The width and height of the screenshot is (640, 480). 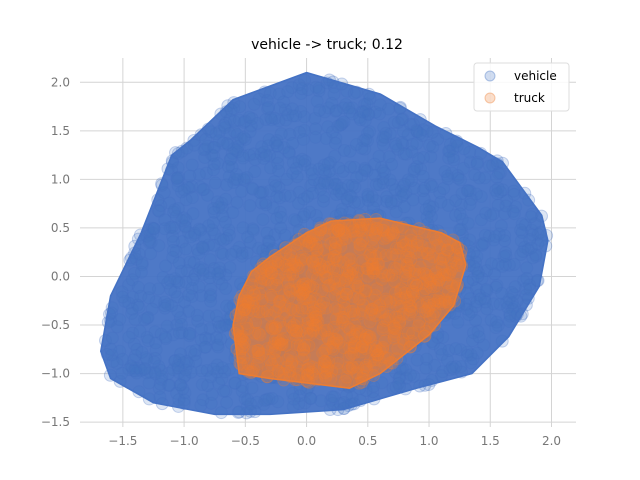 I want to click on x-tick-label: −1.5, so click(x=122, y=441).